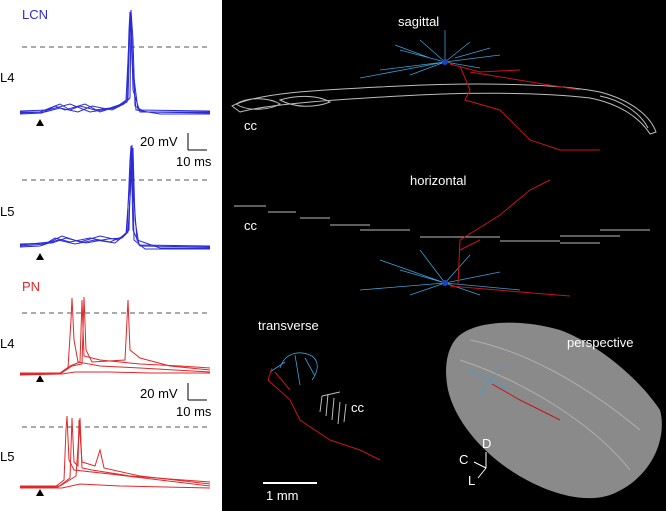 The height and width of the screenshot is (511, 666). Describe the element at coordinates (418, 21) in the screenshot. I see `view-title: sagittal` at that location.